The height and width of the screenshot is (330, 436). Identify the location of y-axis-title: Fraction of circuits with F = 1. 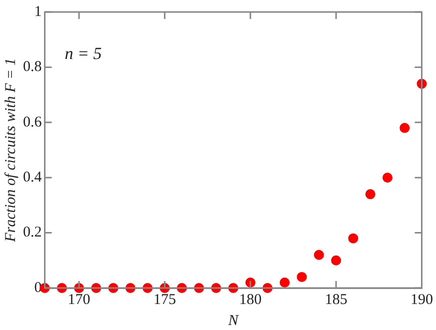
(10, 150).